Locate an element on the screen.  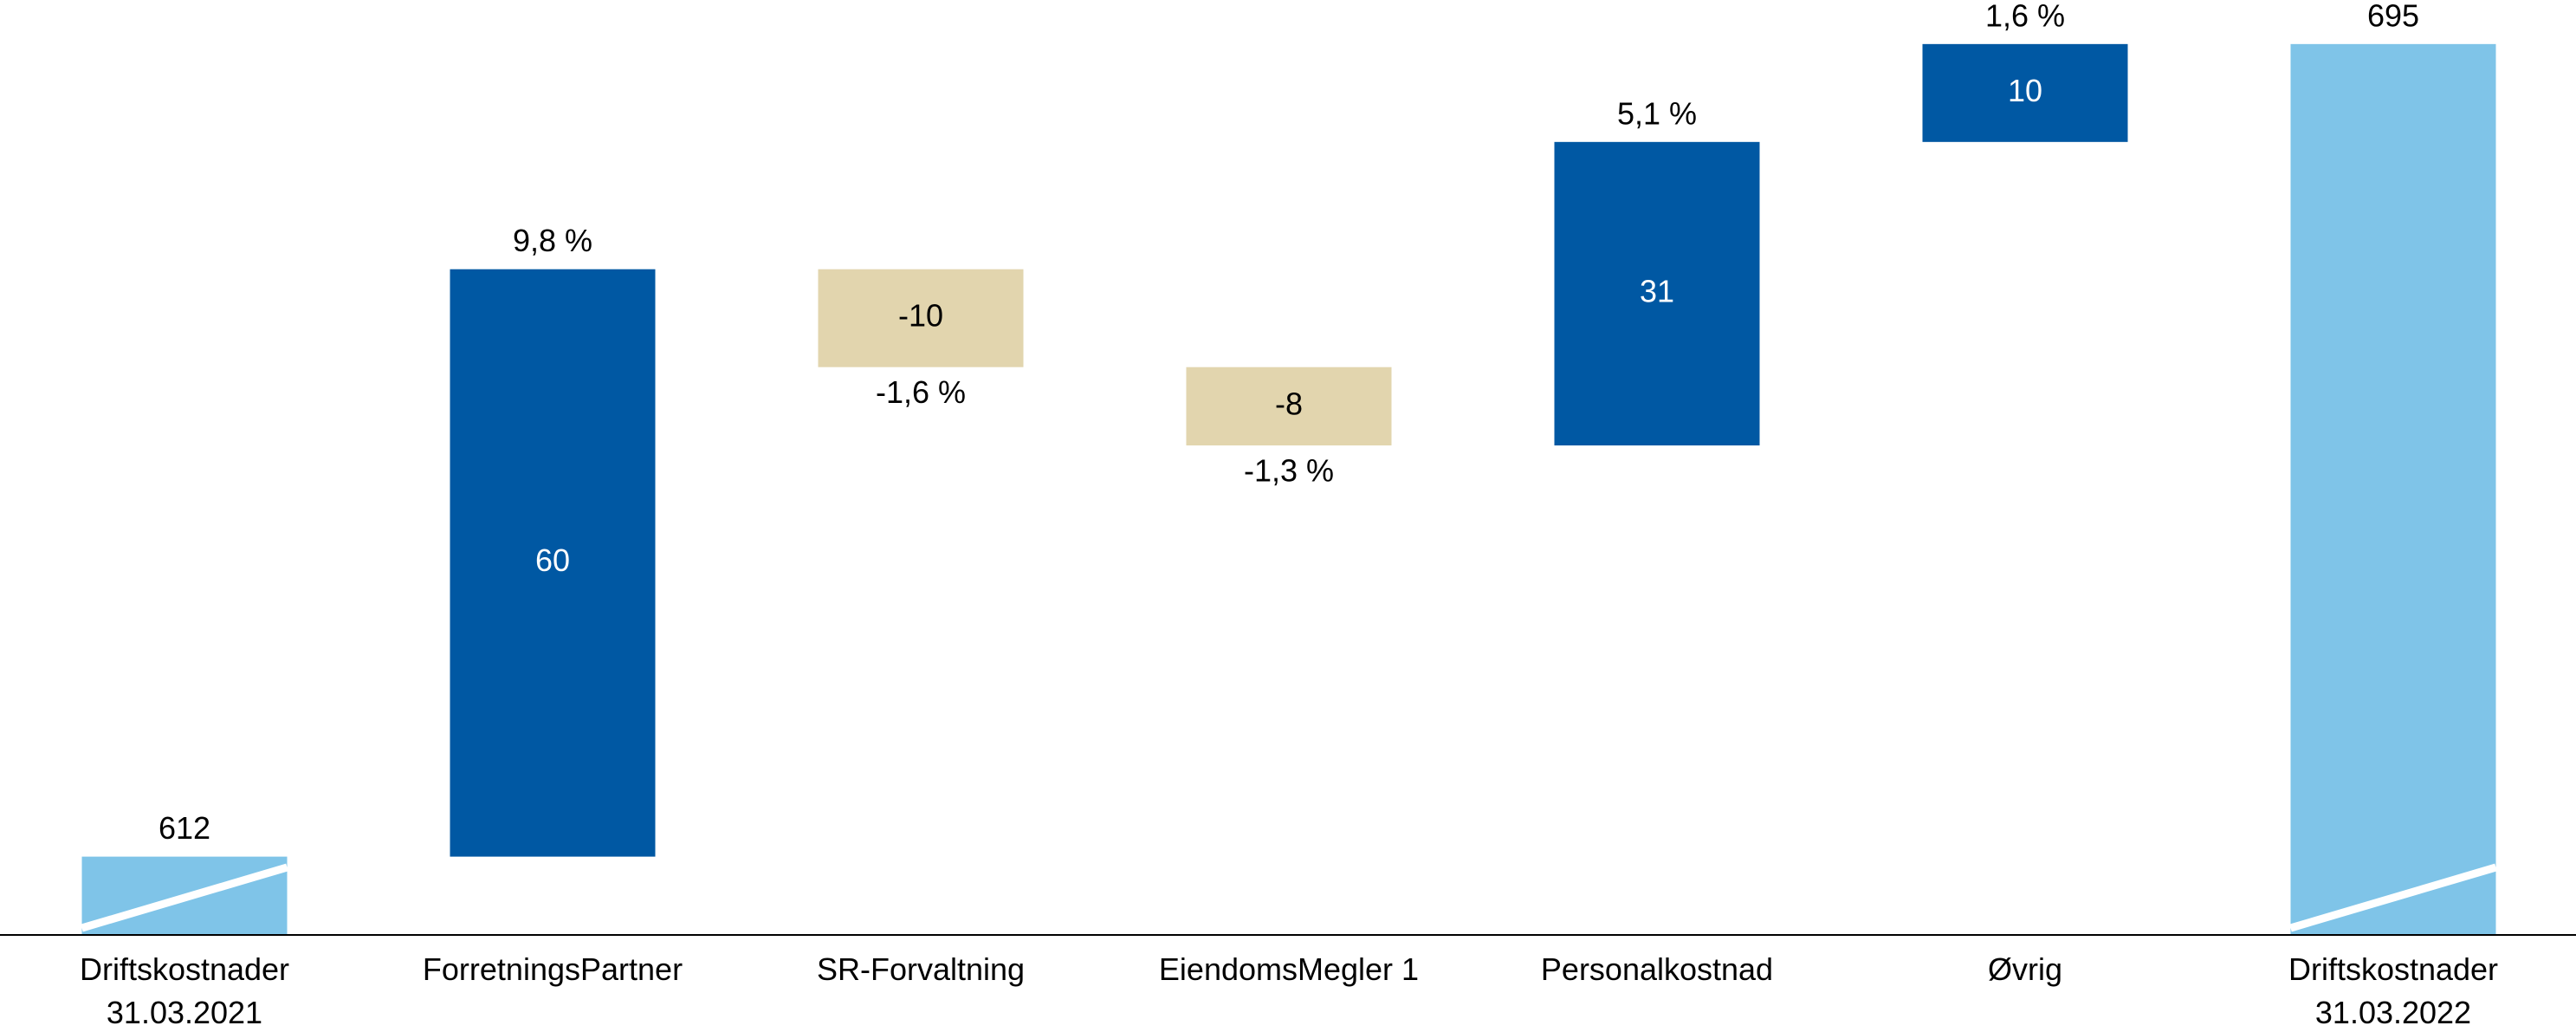
value-label: 31 is located at coordinates (1657, 291).